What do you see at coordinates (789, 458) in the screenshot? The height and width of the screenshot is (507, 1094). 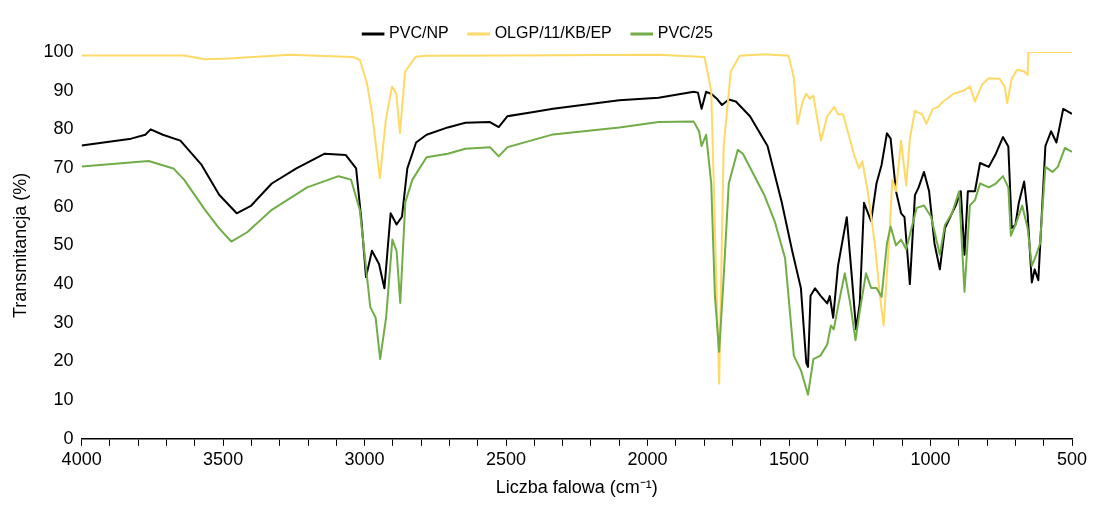 I see `x-tick-label: 1500` at bounding box center [789, 458].